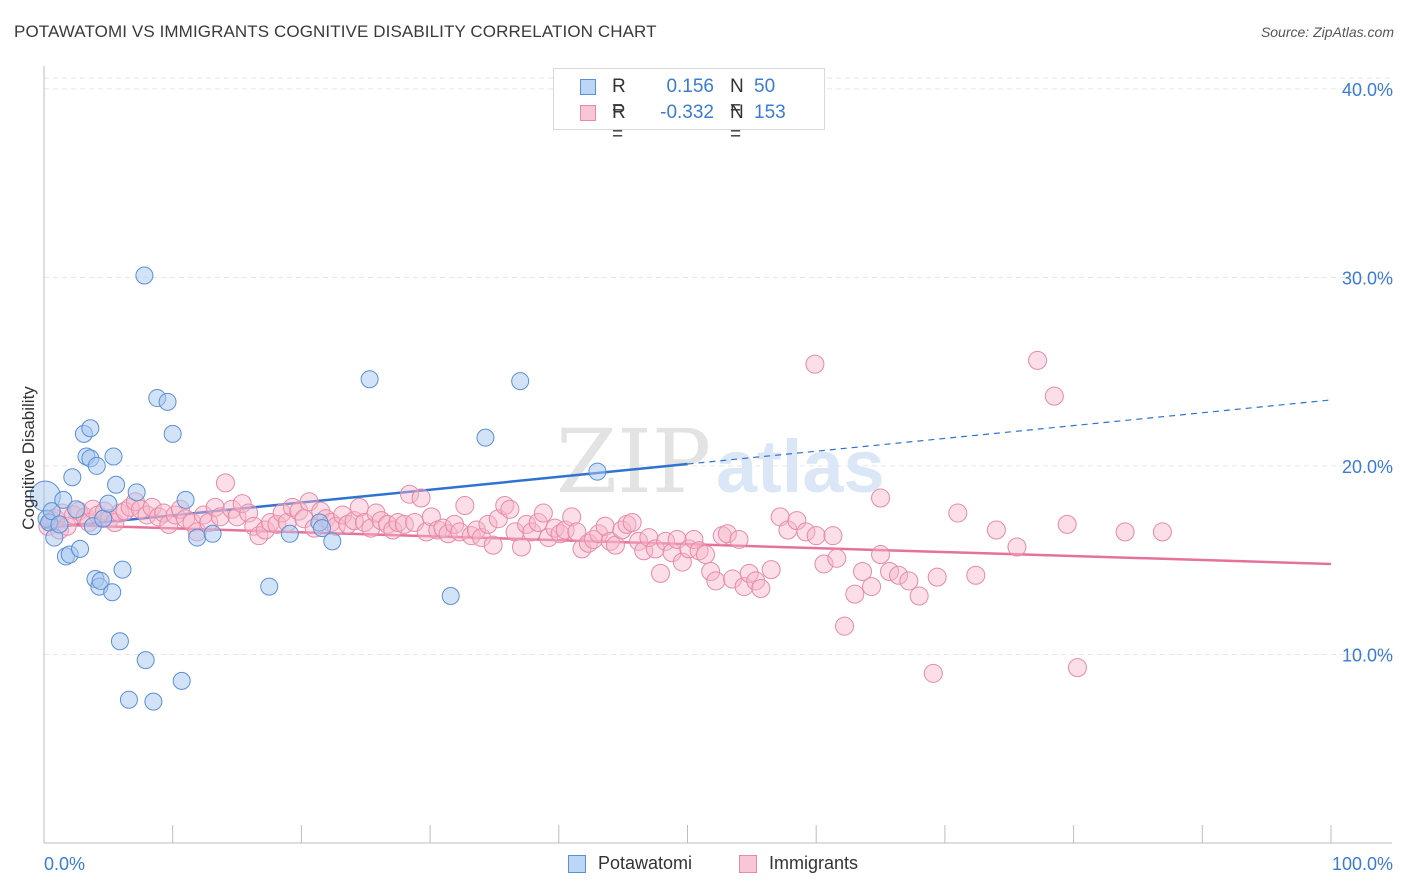 This screenshot has width=1406, height=892. Describe the element at coordinates (577, 864) in the screenshot. I see `bottom-legend-swatch-potawatomi` at that location.